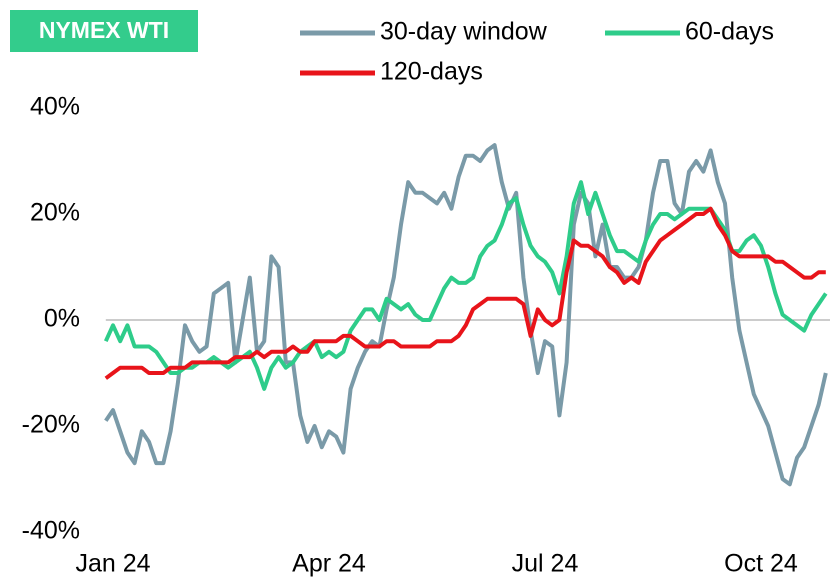 The height and width of the screenshot is (580, 830). Describe the element at coordinates (51, 531) in the screenshot. I see `y-tick-label: -40%` at that location.